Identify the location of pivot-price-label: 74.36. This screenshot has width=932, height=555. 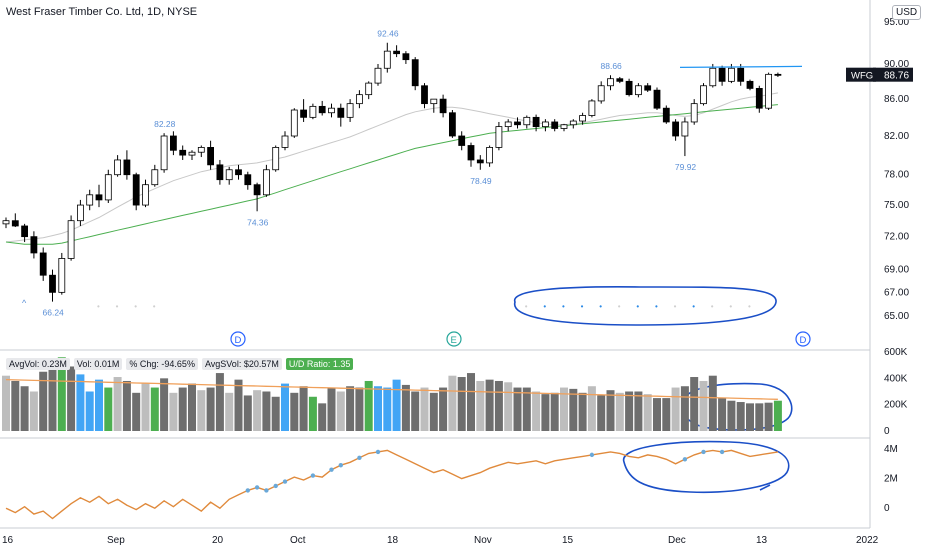
(258, 222).